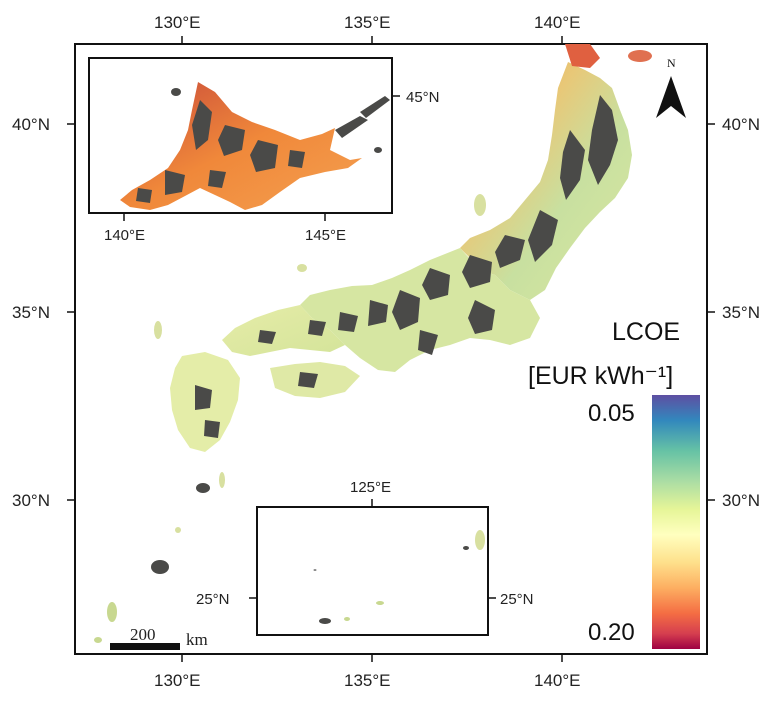  I want to click on north-arrow: N, so click(671, 87).